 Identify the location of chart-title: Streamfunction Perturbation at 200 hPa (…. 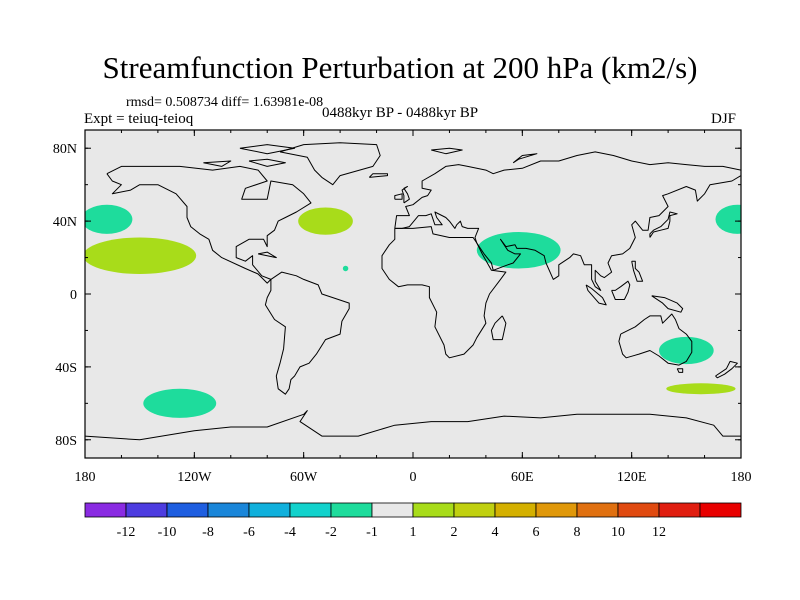
(400, 67).